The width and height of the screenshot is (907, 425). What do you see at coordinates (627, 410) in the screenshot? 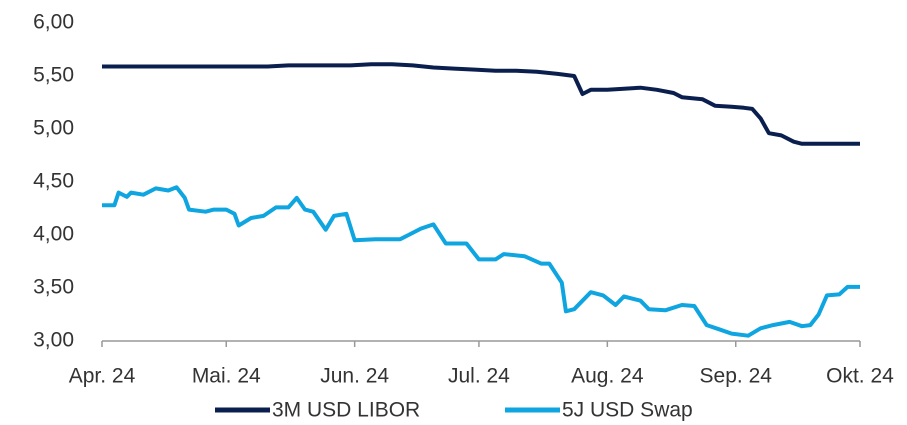
I see `legend-label: 5J USD Swap` at bounding box center [627, 410].